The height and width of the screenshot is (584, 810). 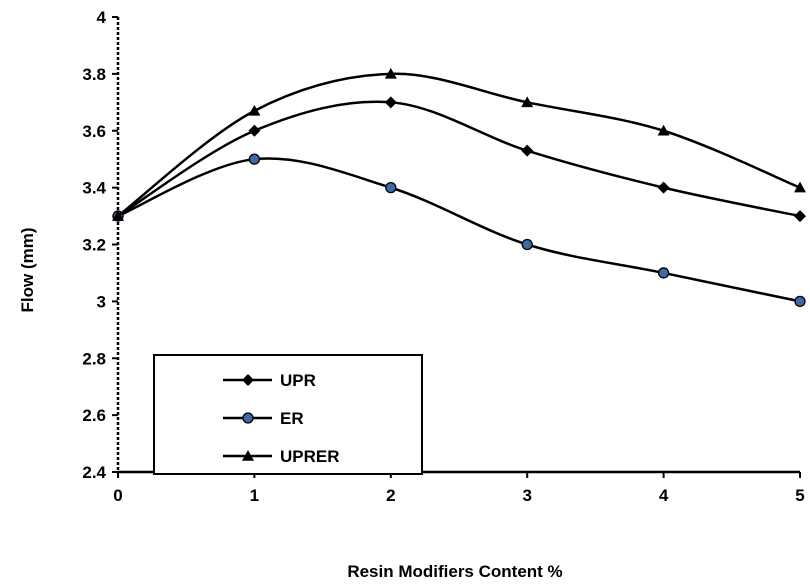 What do you see at coordinates (94, 472) in the screenshot?
I see `y-tick-label: 2.4` at bounding box center [94, 472].